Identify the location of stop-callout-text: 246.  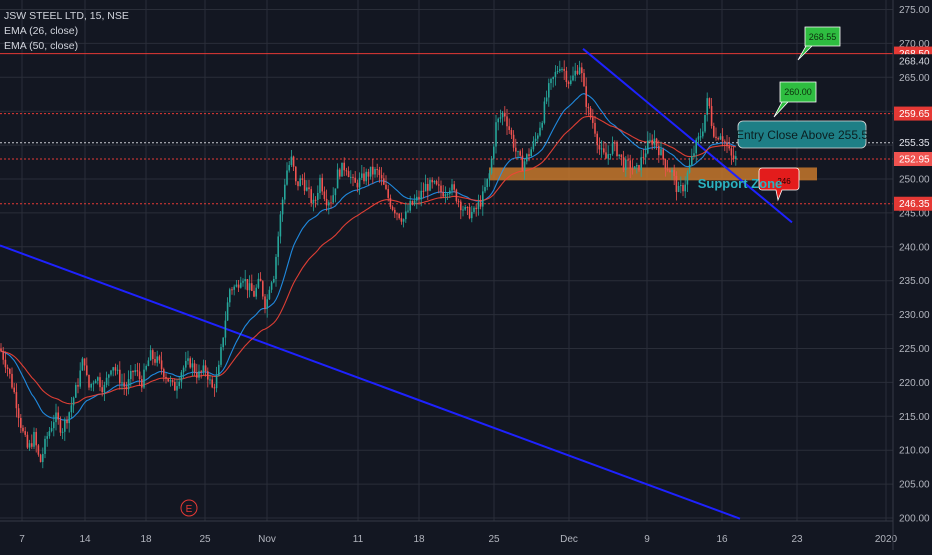
(784, 181).